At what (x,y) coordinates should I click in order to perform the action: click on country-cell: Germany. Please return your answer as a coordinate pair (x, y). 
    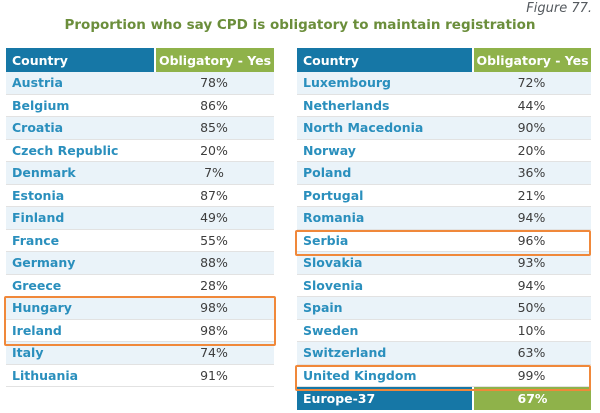
    Looking at the image, I should click on (80, 263).